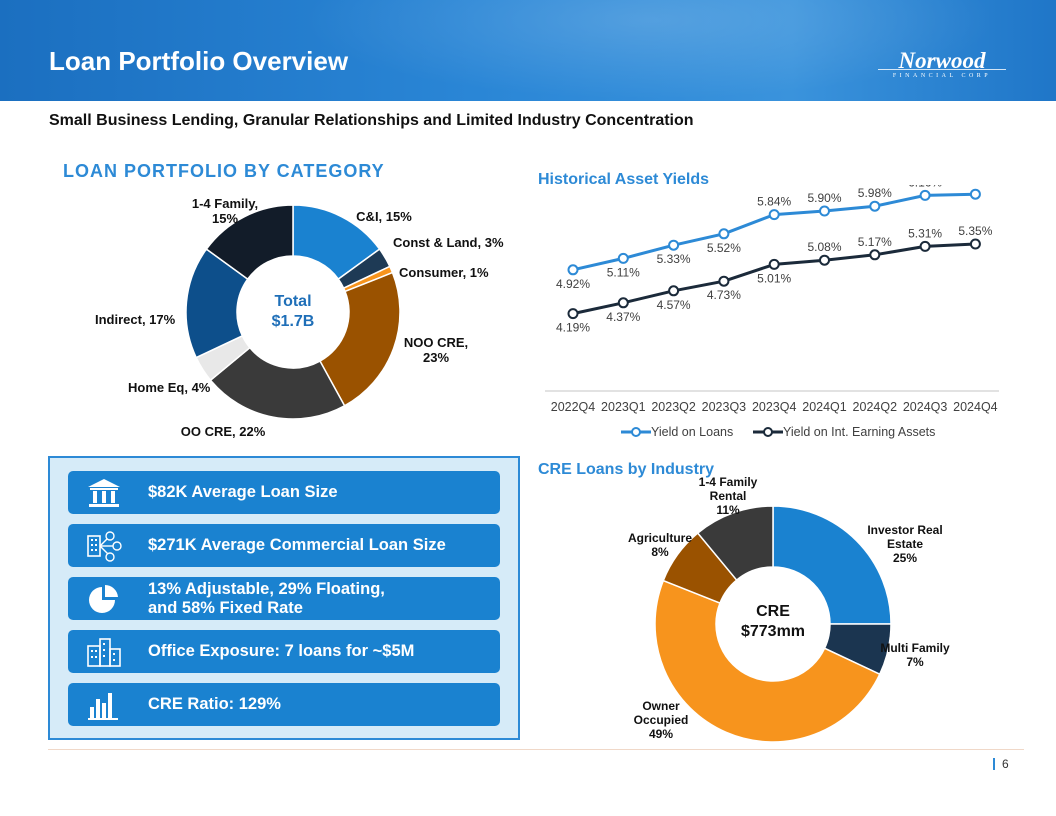  Describe the element at coordinates (692, 432) in the screenshot. I see `legend-label: Yield on Loans` at that location.